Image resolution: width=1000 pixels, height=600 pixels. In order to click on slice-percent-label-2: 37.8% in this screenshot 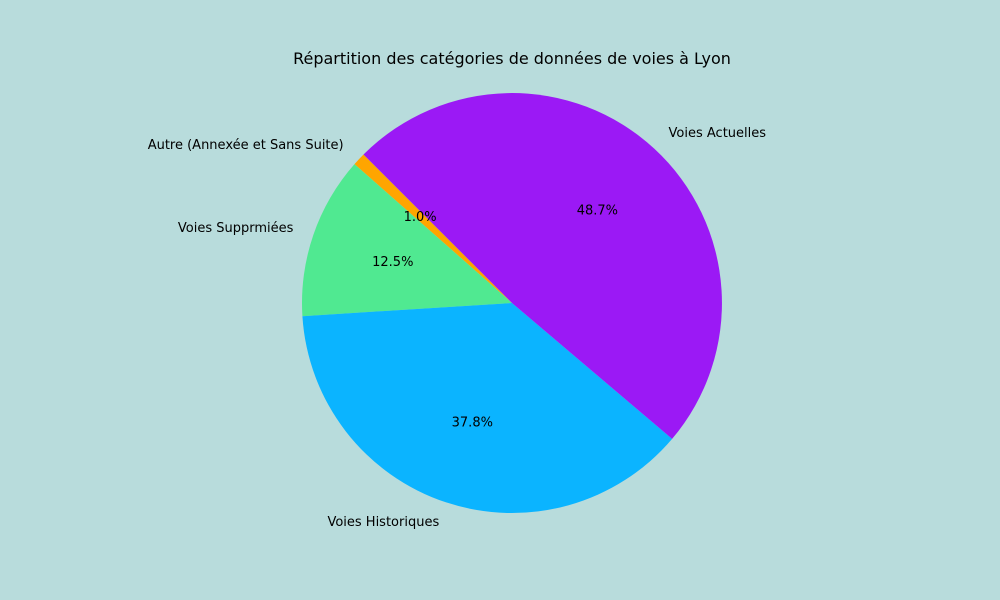, I will do `click(472, 423)`.